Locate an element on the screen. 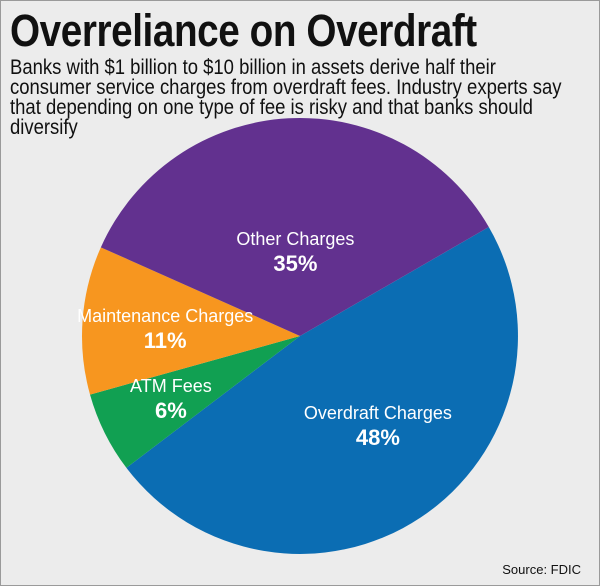 Image resolution: width=600 pixels, height=586 pixels. chart-title: Overreliance on Overdraft is located at coordinates (243, 30).